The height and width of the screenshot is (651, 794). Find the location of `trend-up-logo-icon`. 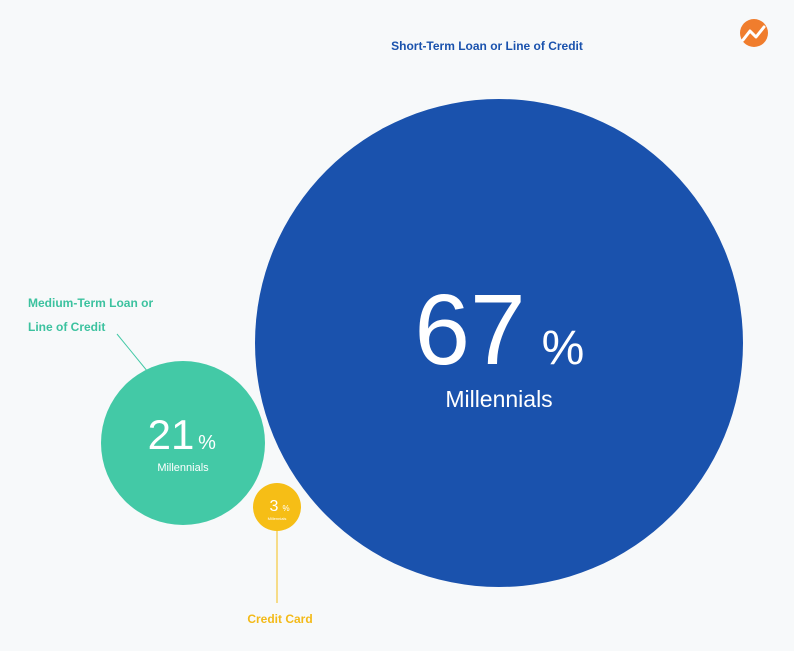

trend-up-logo-icon is located at coordinates (754, 33).